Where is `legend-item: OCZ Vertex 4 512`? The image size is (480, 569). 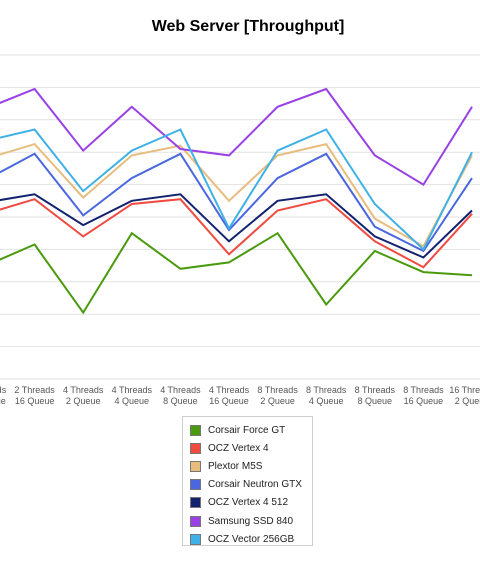 legend-item: OCZ Vertex 4 512 is located at coordinates (247, 503).